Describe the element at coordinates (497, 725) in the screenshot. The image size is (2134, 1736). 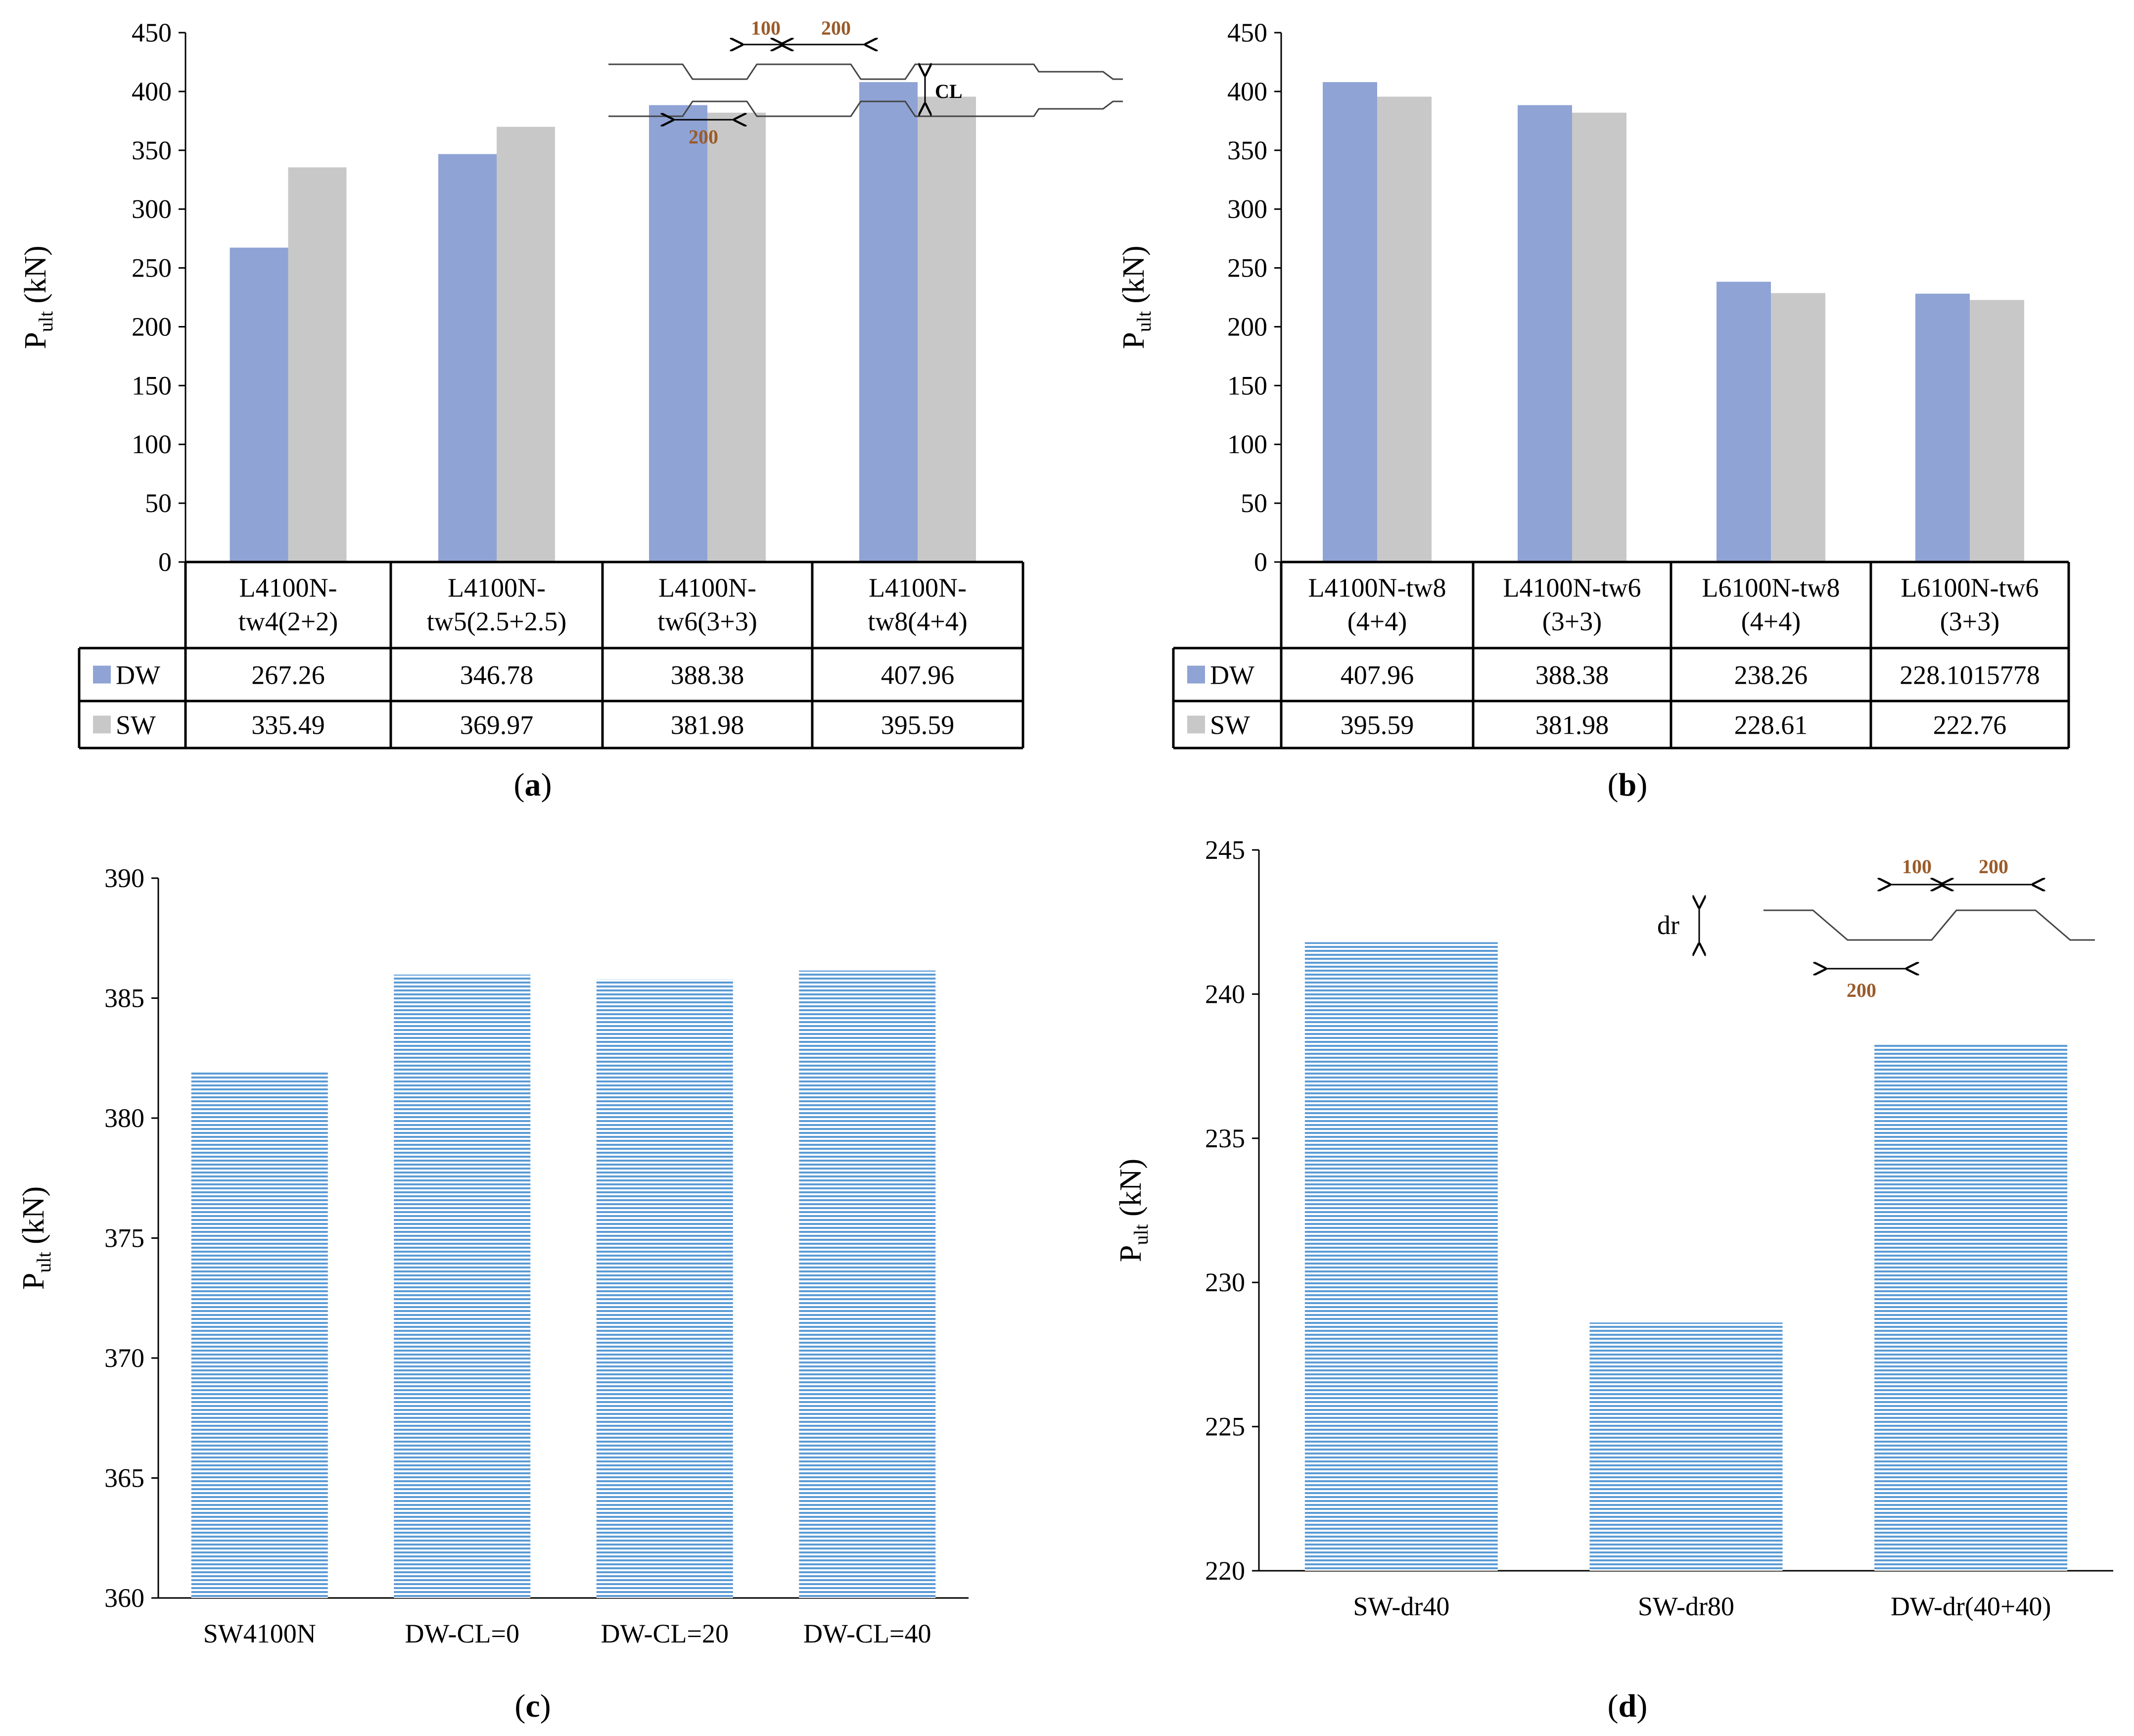
I see `table-value-sw: 369.97` at that location.